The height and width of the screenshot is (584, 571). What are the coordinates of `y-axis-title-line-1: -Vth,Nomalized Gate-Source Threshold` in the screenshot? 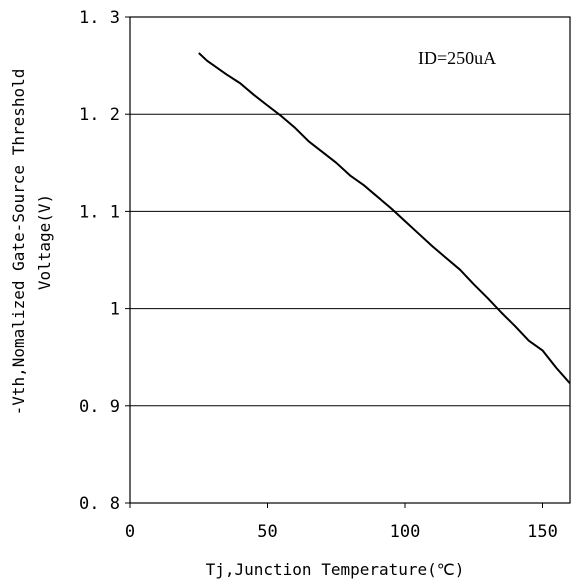 It's located at (18, 242).